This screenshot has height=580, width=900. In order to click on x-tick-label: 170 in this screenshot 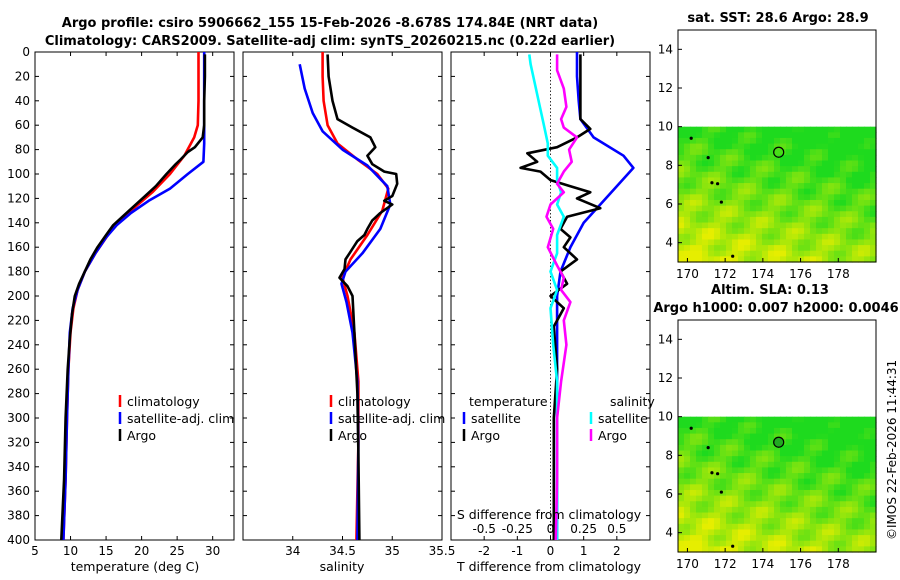, I will do `click(687, 274)`.